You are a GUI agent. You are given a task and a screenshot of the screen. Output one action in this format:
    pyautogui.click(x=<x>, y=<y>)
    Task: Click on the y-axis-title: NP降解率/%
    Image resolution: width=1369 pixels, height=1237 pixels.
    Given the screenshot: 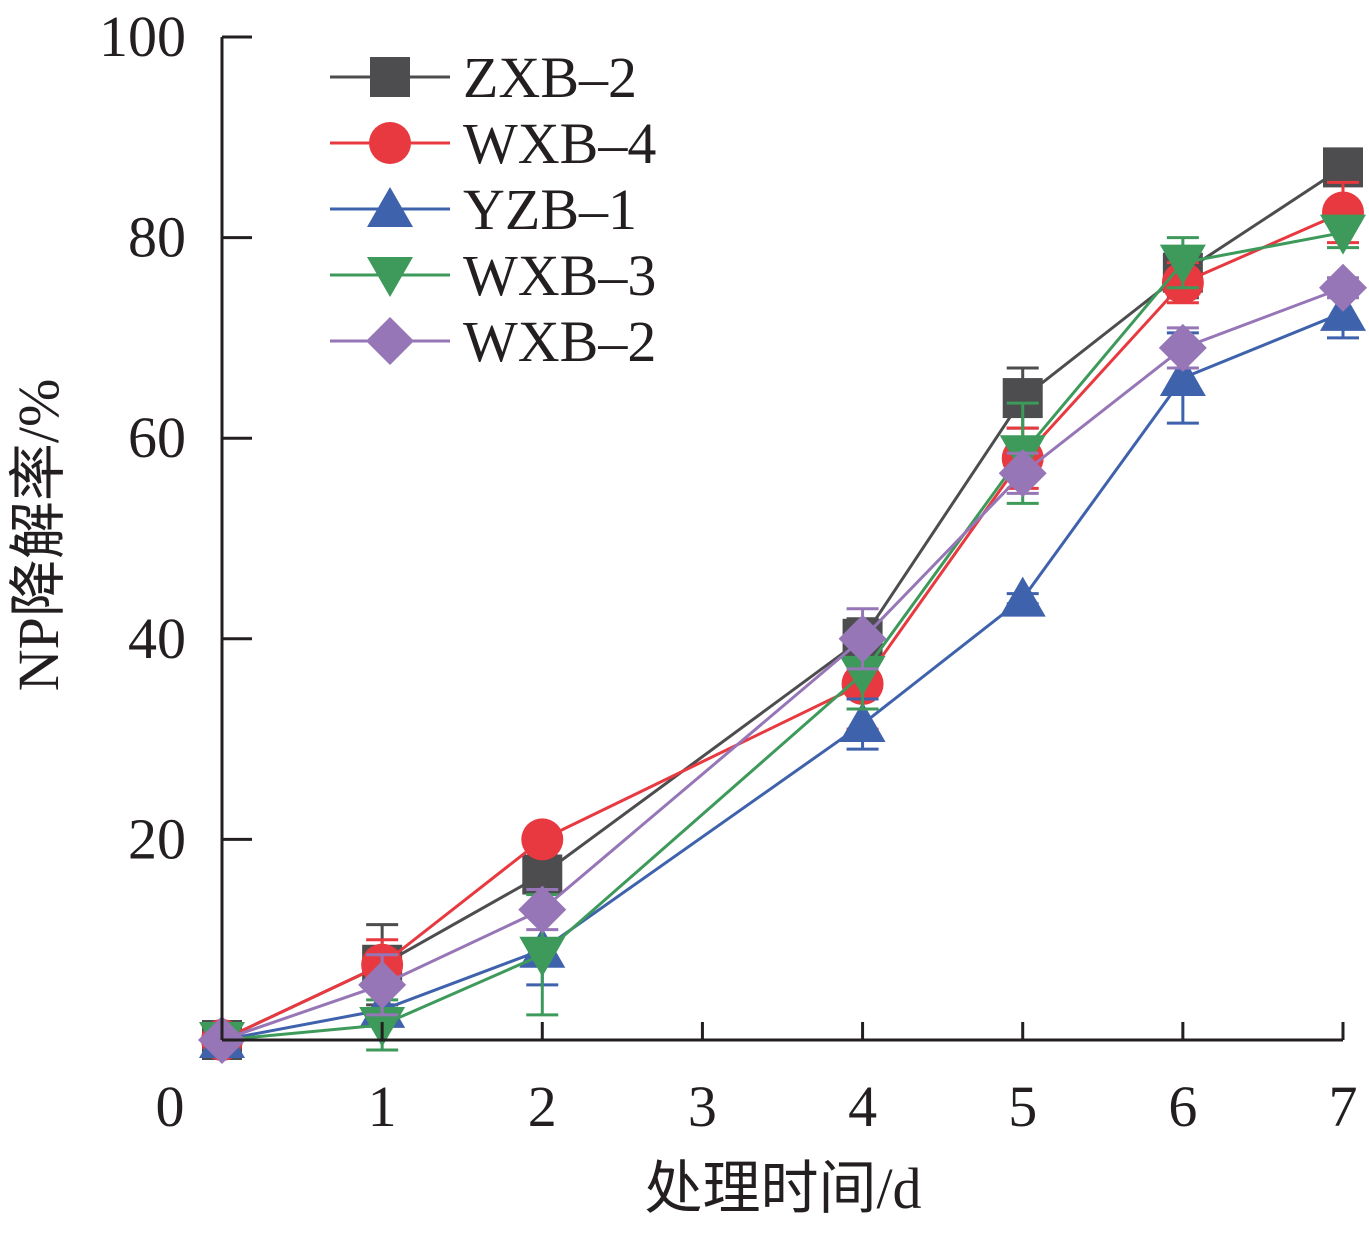 What is the action you would take?
    pyautogui.click(x=38, y=535)
    